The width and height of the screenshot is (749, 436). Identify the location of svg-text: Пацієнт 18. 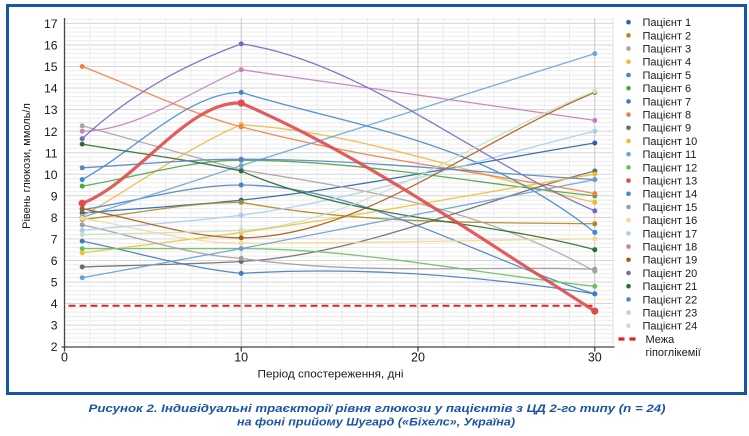
(670, 248).